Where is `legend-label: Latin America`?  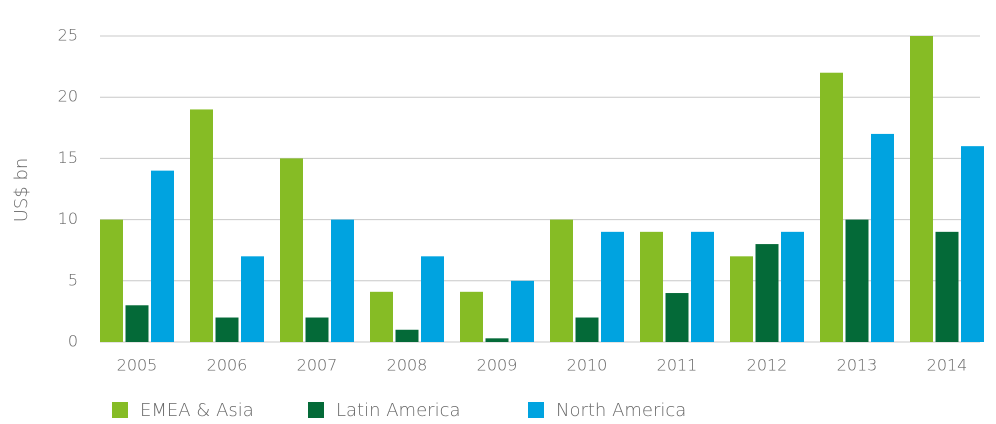 legend-label: Latin America is located at coordinates (398, 410).